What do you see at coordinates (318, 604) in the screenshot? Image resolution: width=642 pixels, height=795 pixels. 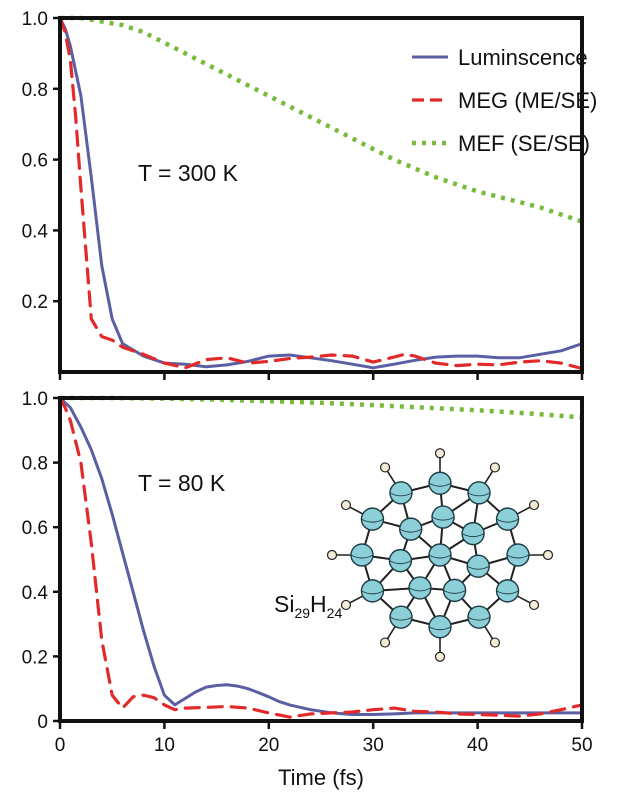 I see `molecule-label-h: H` at bounding box center [318, 604].